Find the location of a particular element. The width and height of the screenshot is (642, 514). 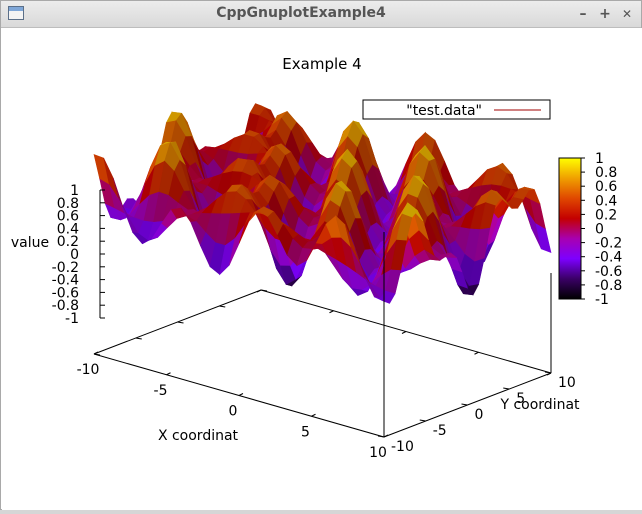

title-bar: CppGnuplotExample4 – + ✕ is located at coordinates (321, 14).